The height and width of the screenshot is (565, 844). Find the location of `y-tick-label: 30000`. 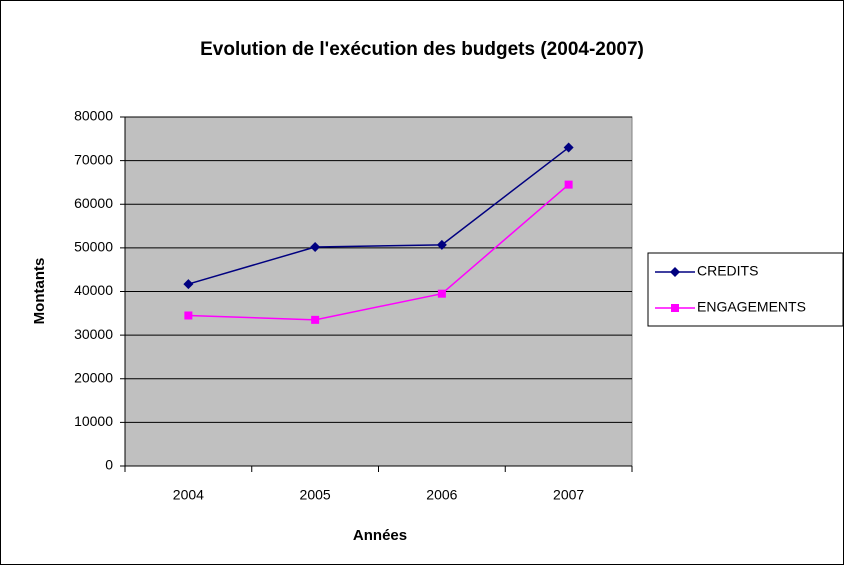

y-tick-label: 30000 is located at coordinates (93, 334).